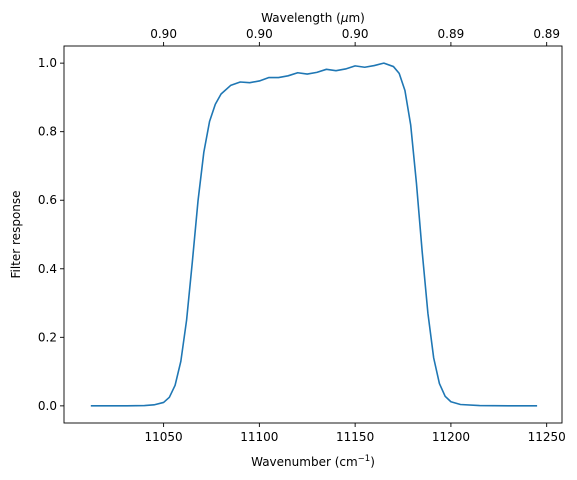 This screenshot has width=577, height=480. I want to click on y-tick-label: 1.0, so click(47, 63).